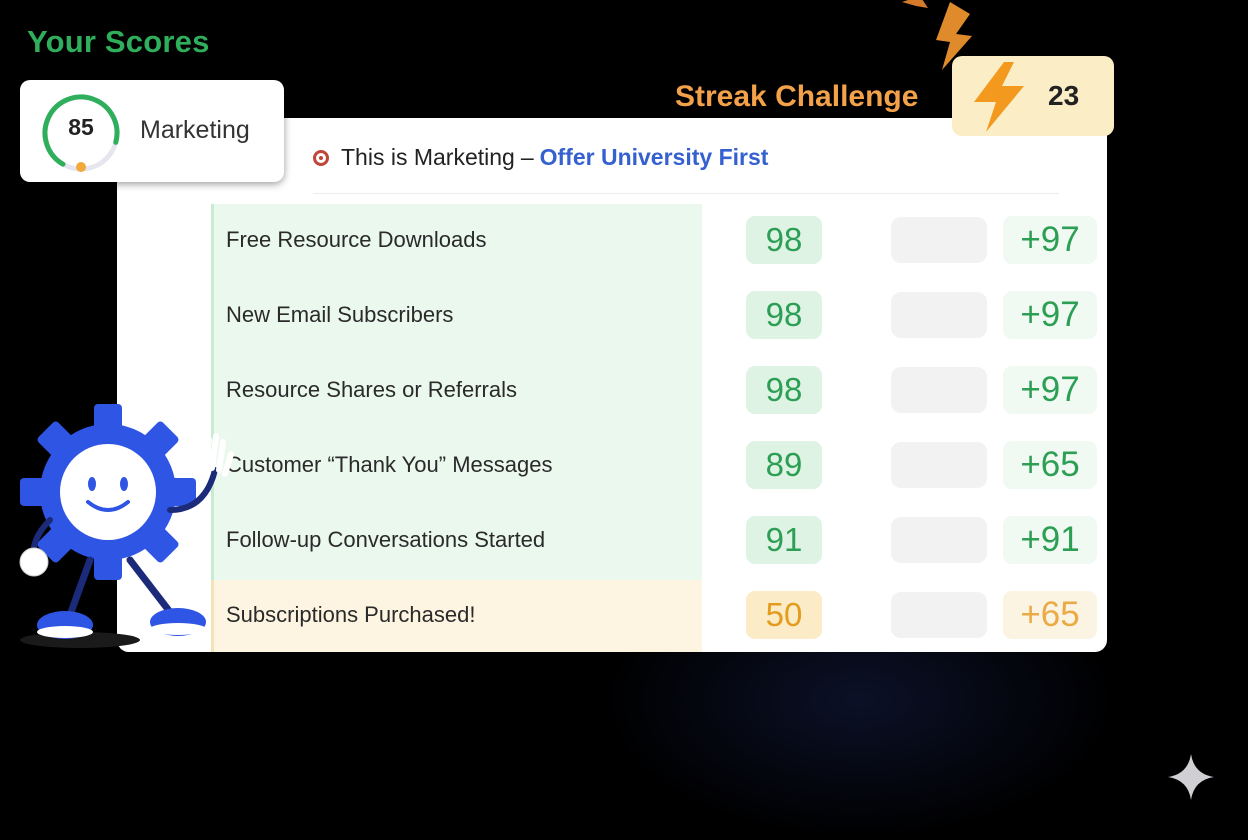 This screenshot has height=840, width=1248. Describe the element at coordinates (81, 127) in the screenshot. I see `score-value: 85` at that location.